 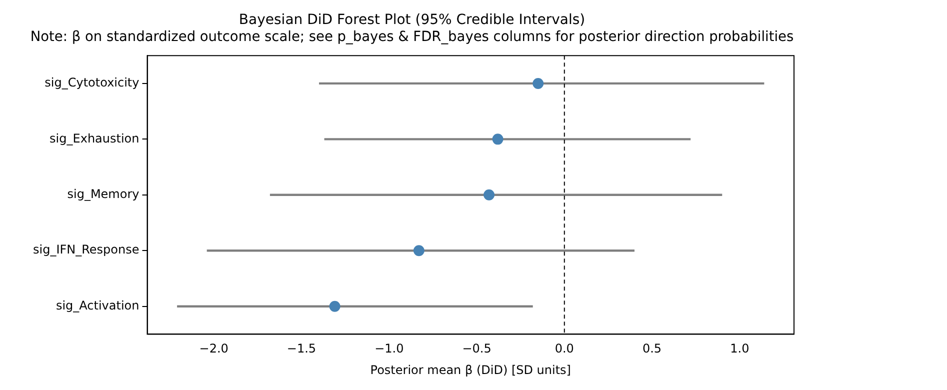 I want to click on x-axis-title: Posterior mean β (DiD) [SD units], so click(x=470, y=369).